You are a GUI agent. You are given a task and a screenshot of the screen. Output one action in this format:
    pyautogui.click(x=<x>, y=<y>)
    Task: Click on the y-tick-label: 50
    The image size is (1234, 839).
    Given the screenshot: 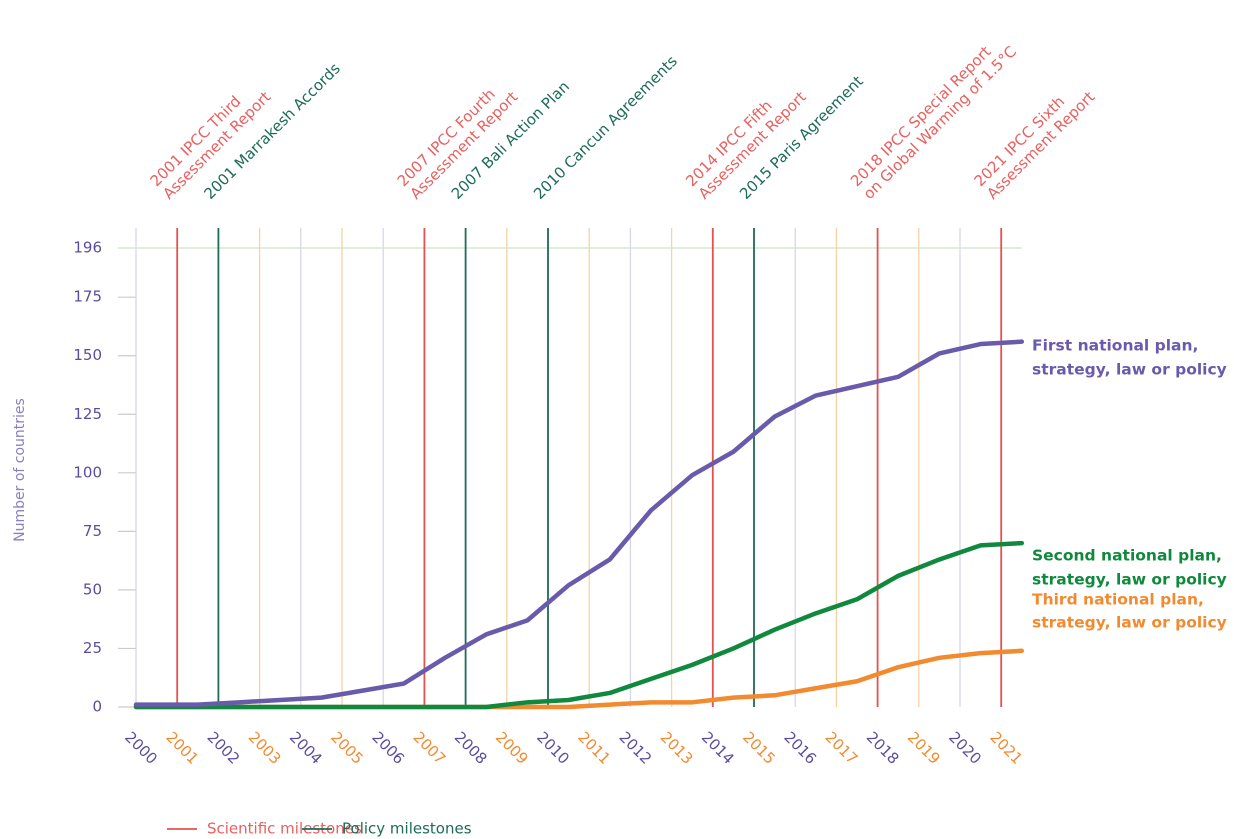 What is the action you would take?
    pyautogui.click(x=92, y=589)
    